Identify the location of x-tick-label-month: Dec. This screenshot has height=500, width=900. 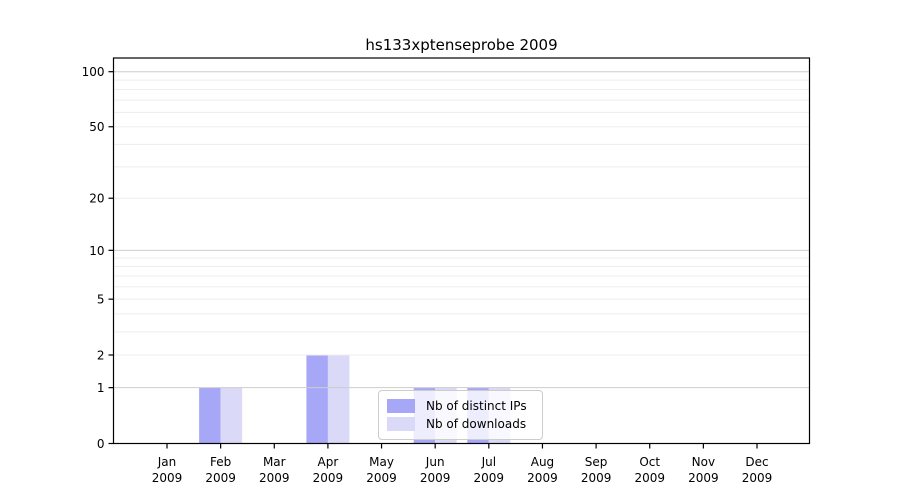
(756, 462).